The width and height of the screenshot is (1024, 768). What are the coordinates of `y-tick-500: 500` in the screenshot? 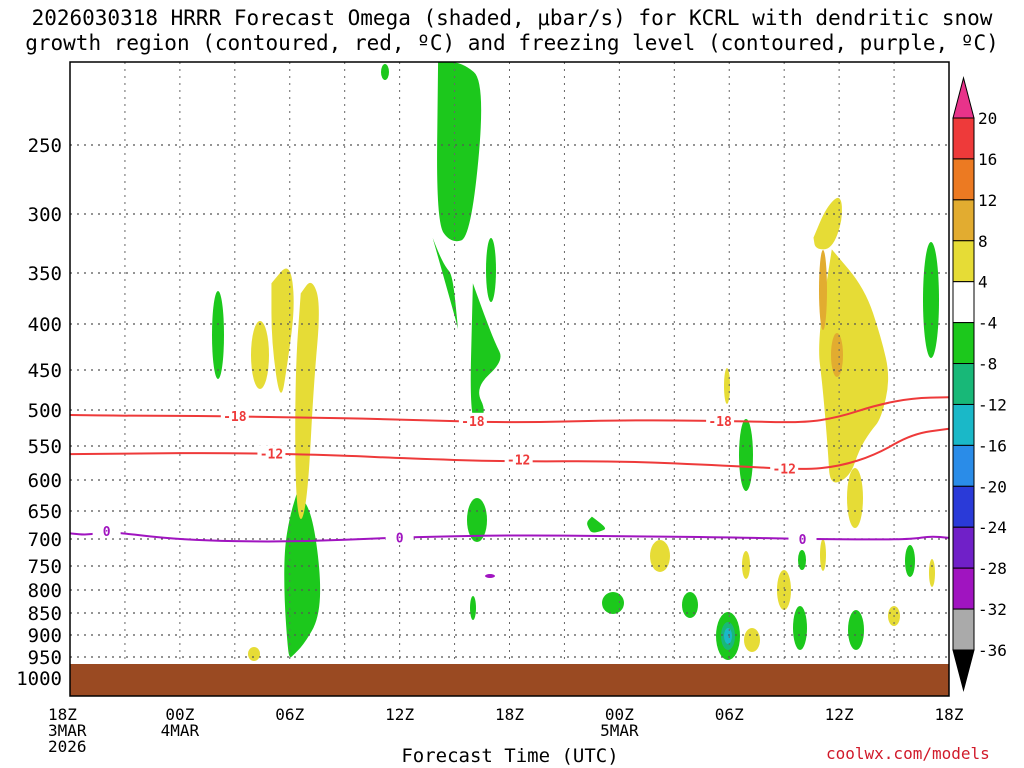 It's located at (45, 411).